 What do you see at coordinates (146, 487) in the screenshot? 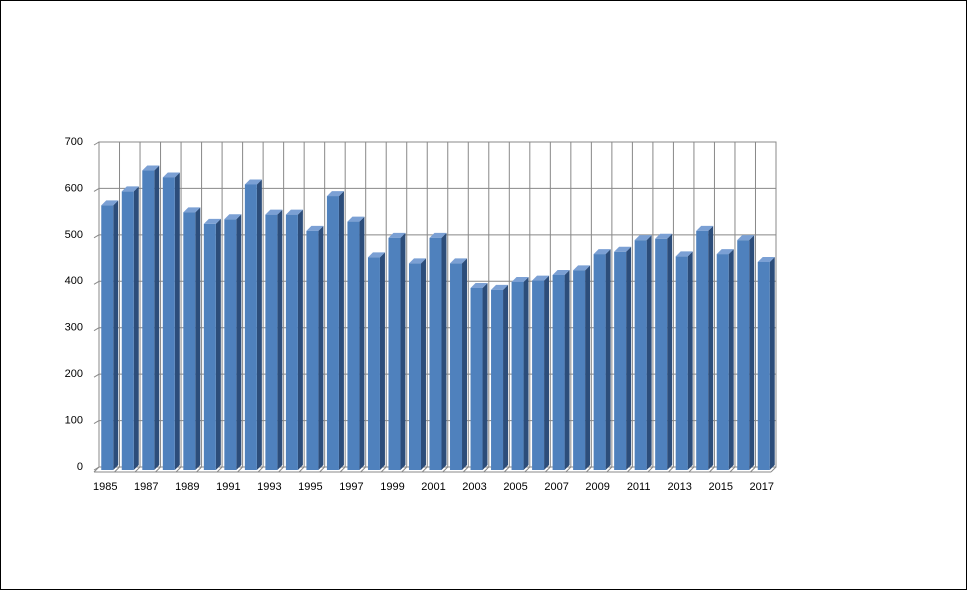
I see `x-tick-label: 1987` at bounding box center [146, 487].